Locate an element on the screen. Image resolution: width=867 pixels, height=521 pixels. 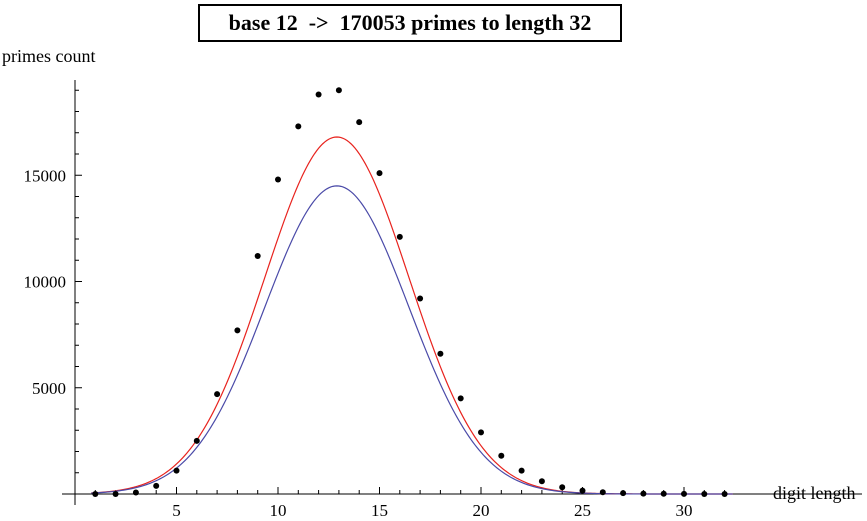
x-tick-label: 20 is located at coordinates (481, 510).